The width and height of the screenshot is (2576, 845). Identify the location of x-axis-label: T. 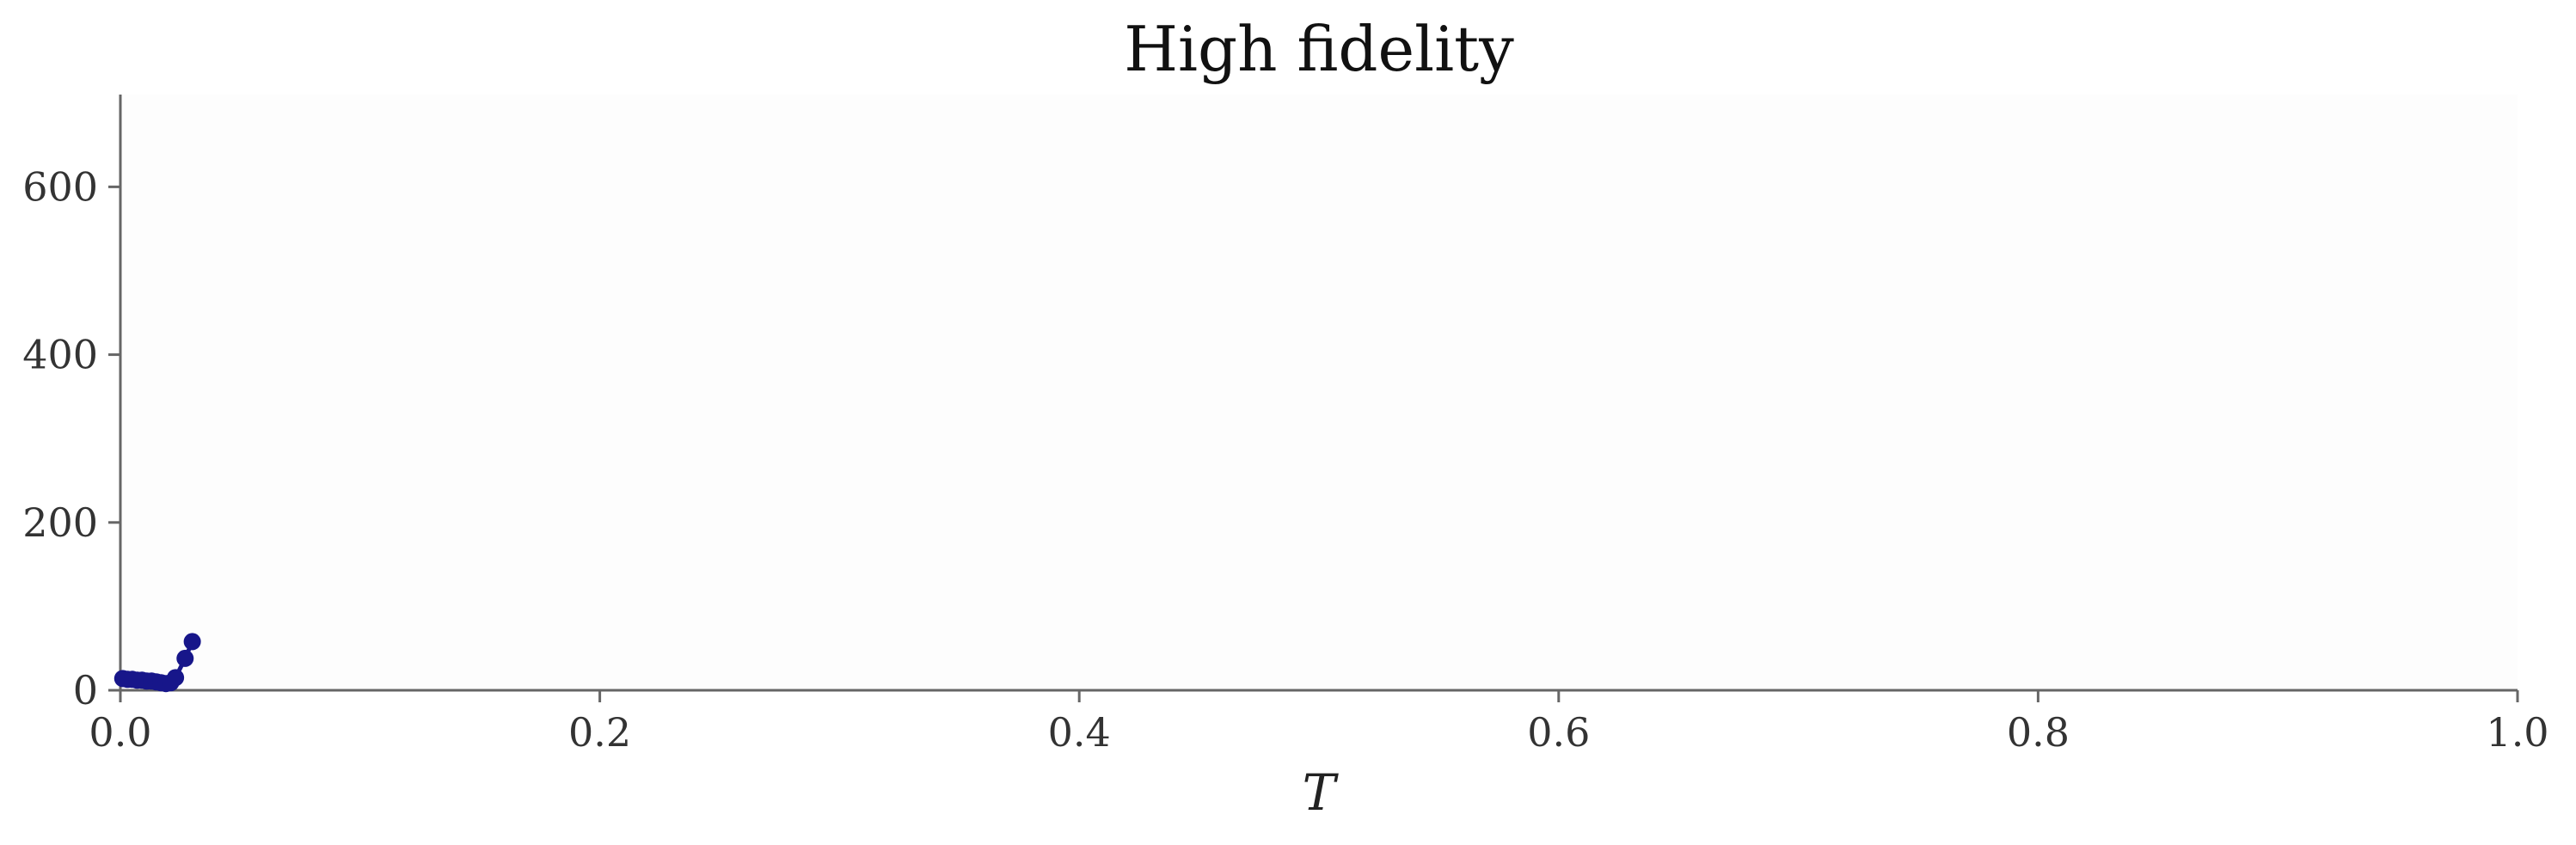
(1321, 792).